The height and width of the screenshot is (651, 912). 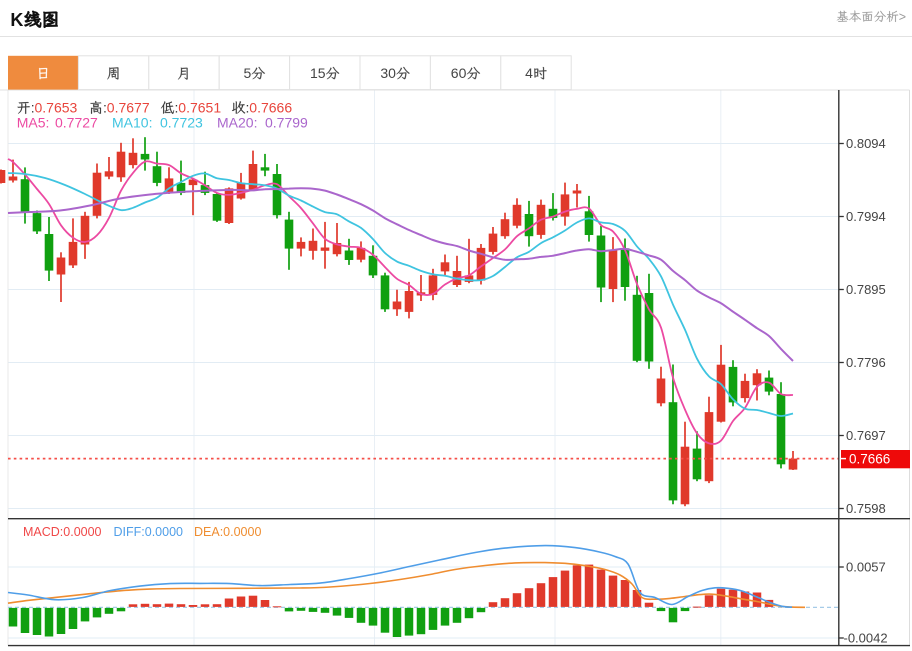 What do you see at coordinates (128, 108) in the screenshot?
I see `svg-text: 0.7677` at bounding box center [128, 108].